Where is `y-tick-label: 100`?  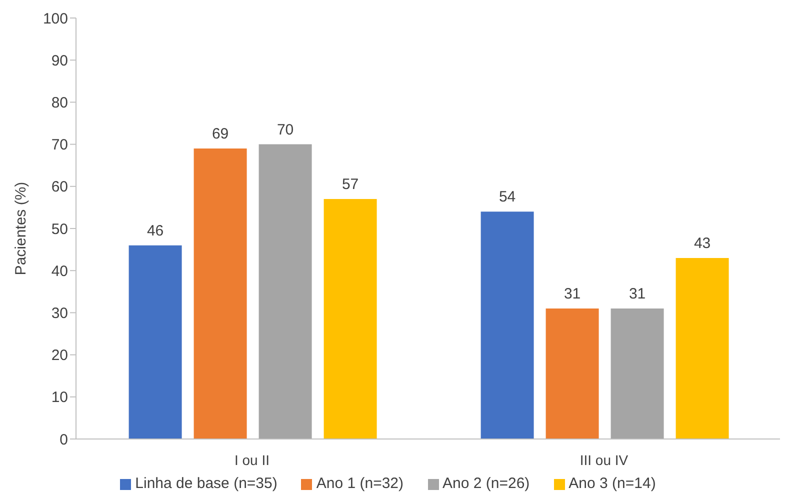
y-tick-label: 100 is located at coordinates (55, 19).